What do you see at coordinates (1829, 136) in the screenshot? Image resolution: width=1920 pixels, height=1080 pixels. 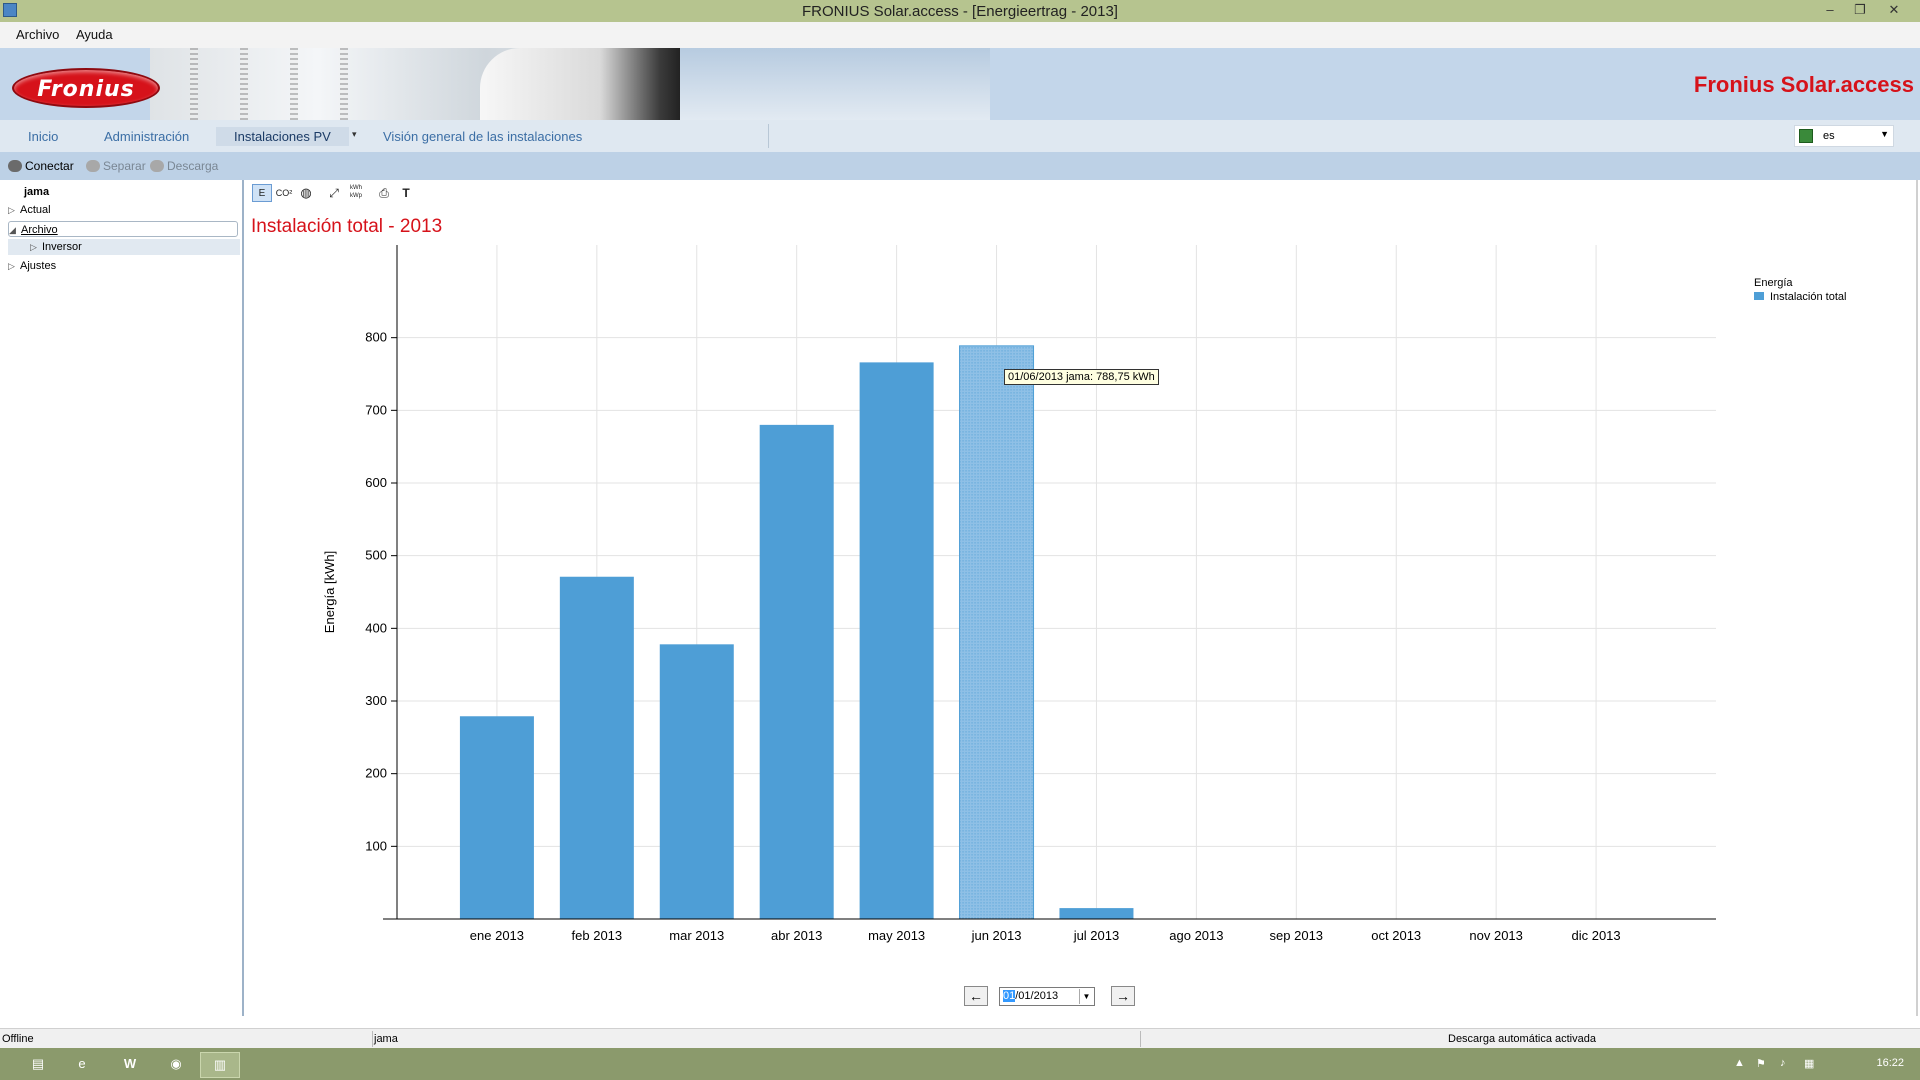 I see `language-value: es` at bounding box center [1829, 136].